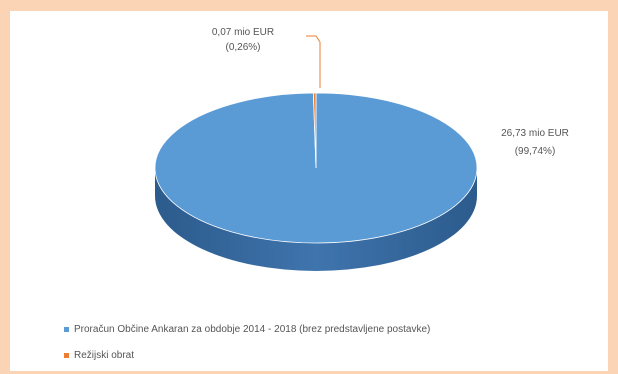  I want to click on pie-slice-small, so click(314, 130).